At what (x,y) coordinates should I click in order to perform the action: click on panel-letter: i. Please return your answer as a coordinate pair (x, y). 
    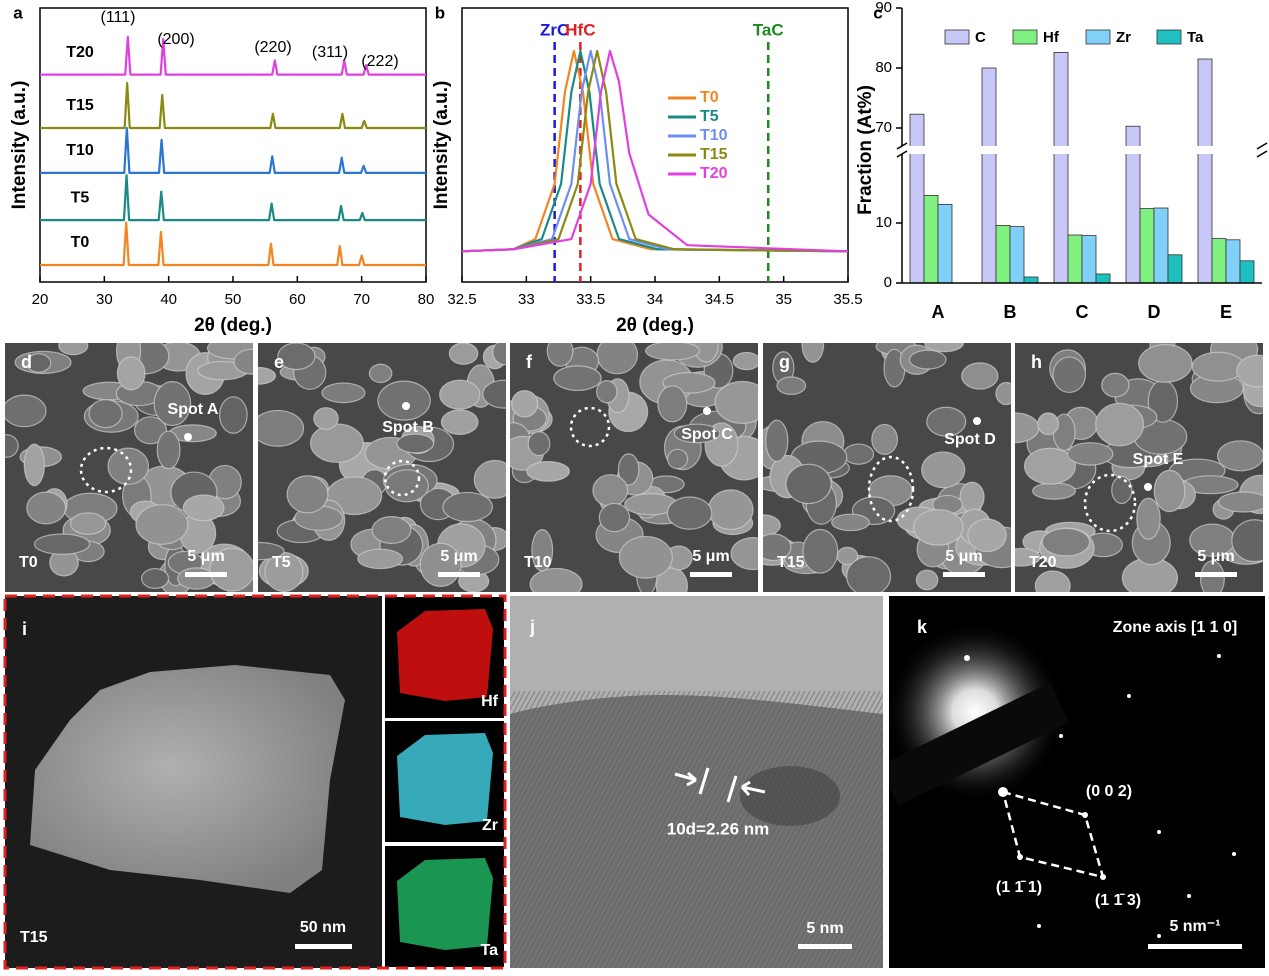
    Looking at the image, I should click on (24, 629).